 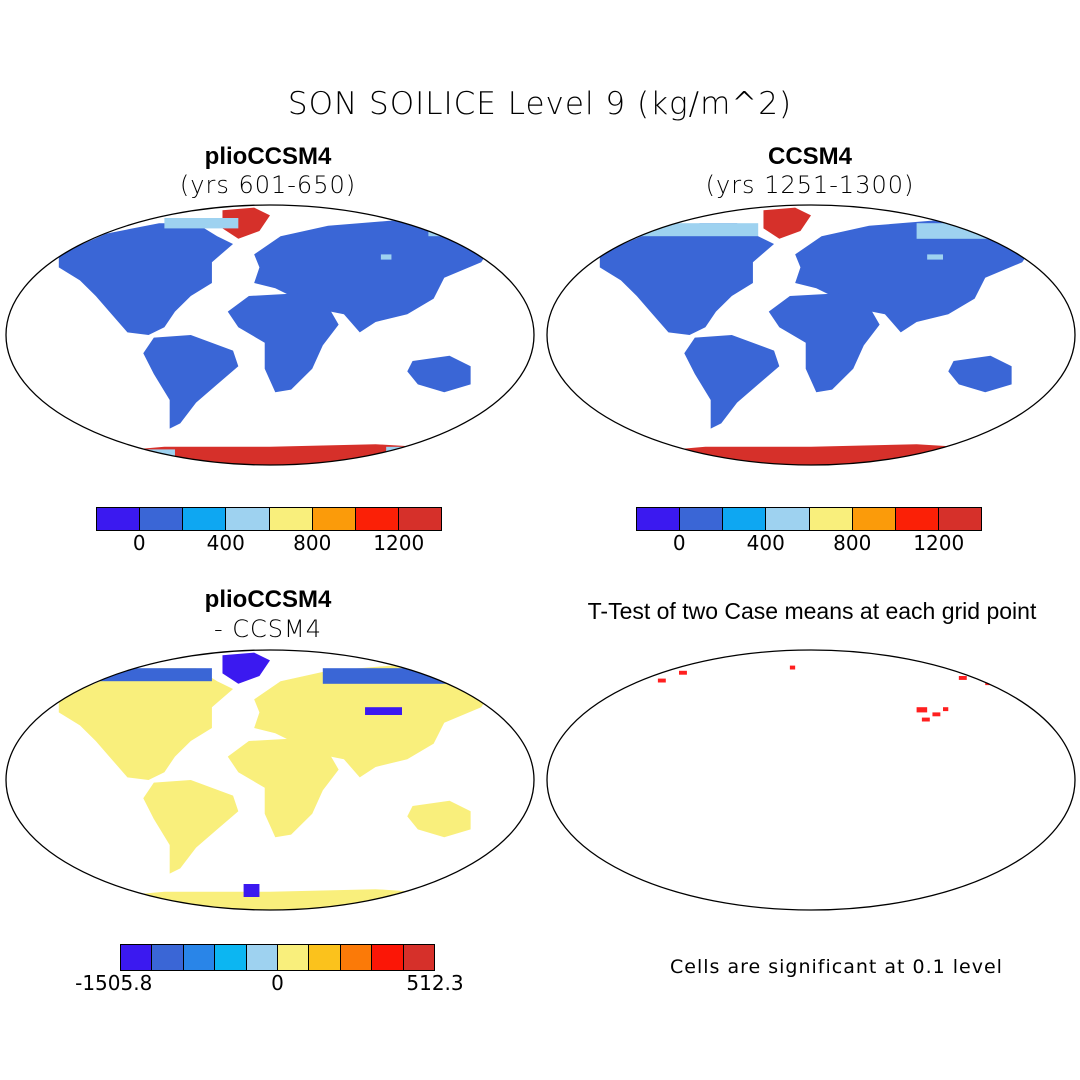 What do you see at coordinates (809, 156) in the screenshot?
I see `panel-tr-title: CCSM4` at bounding box center [809, 156].